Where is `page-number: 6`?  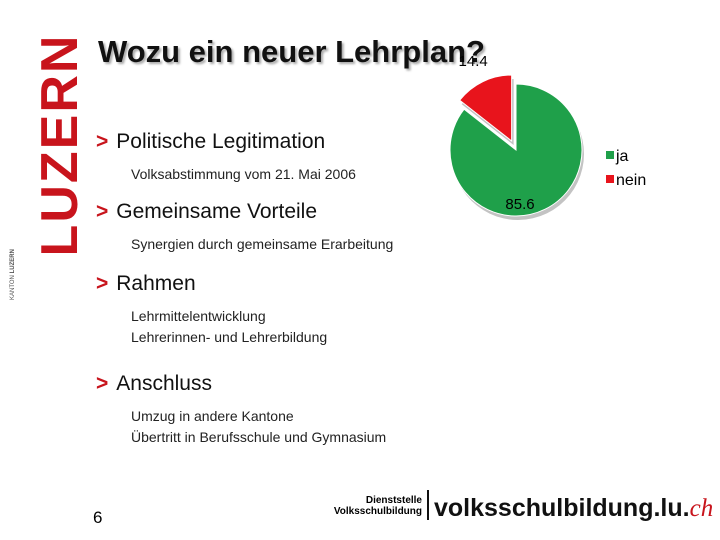 page-number: 6 is located at coordinates (98, 517).